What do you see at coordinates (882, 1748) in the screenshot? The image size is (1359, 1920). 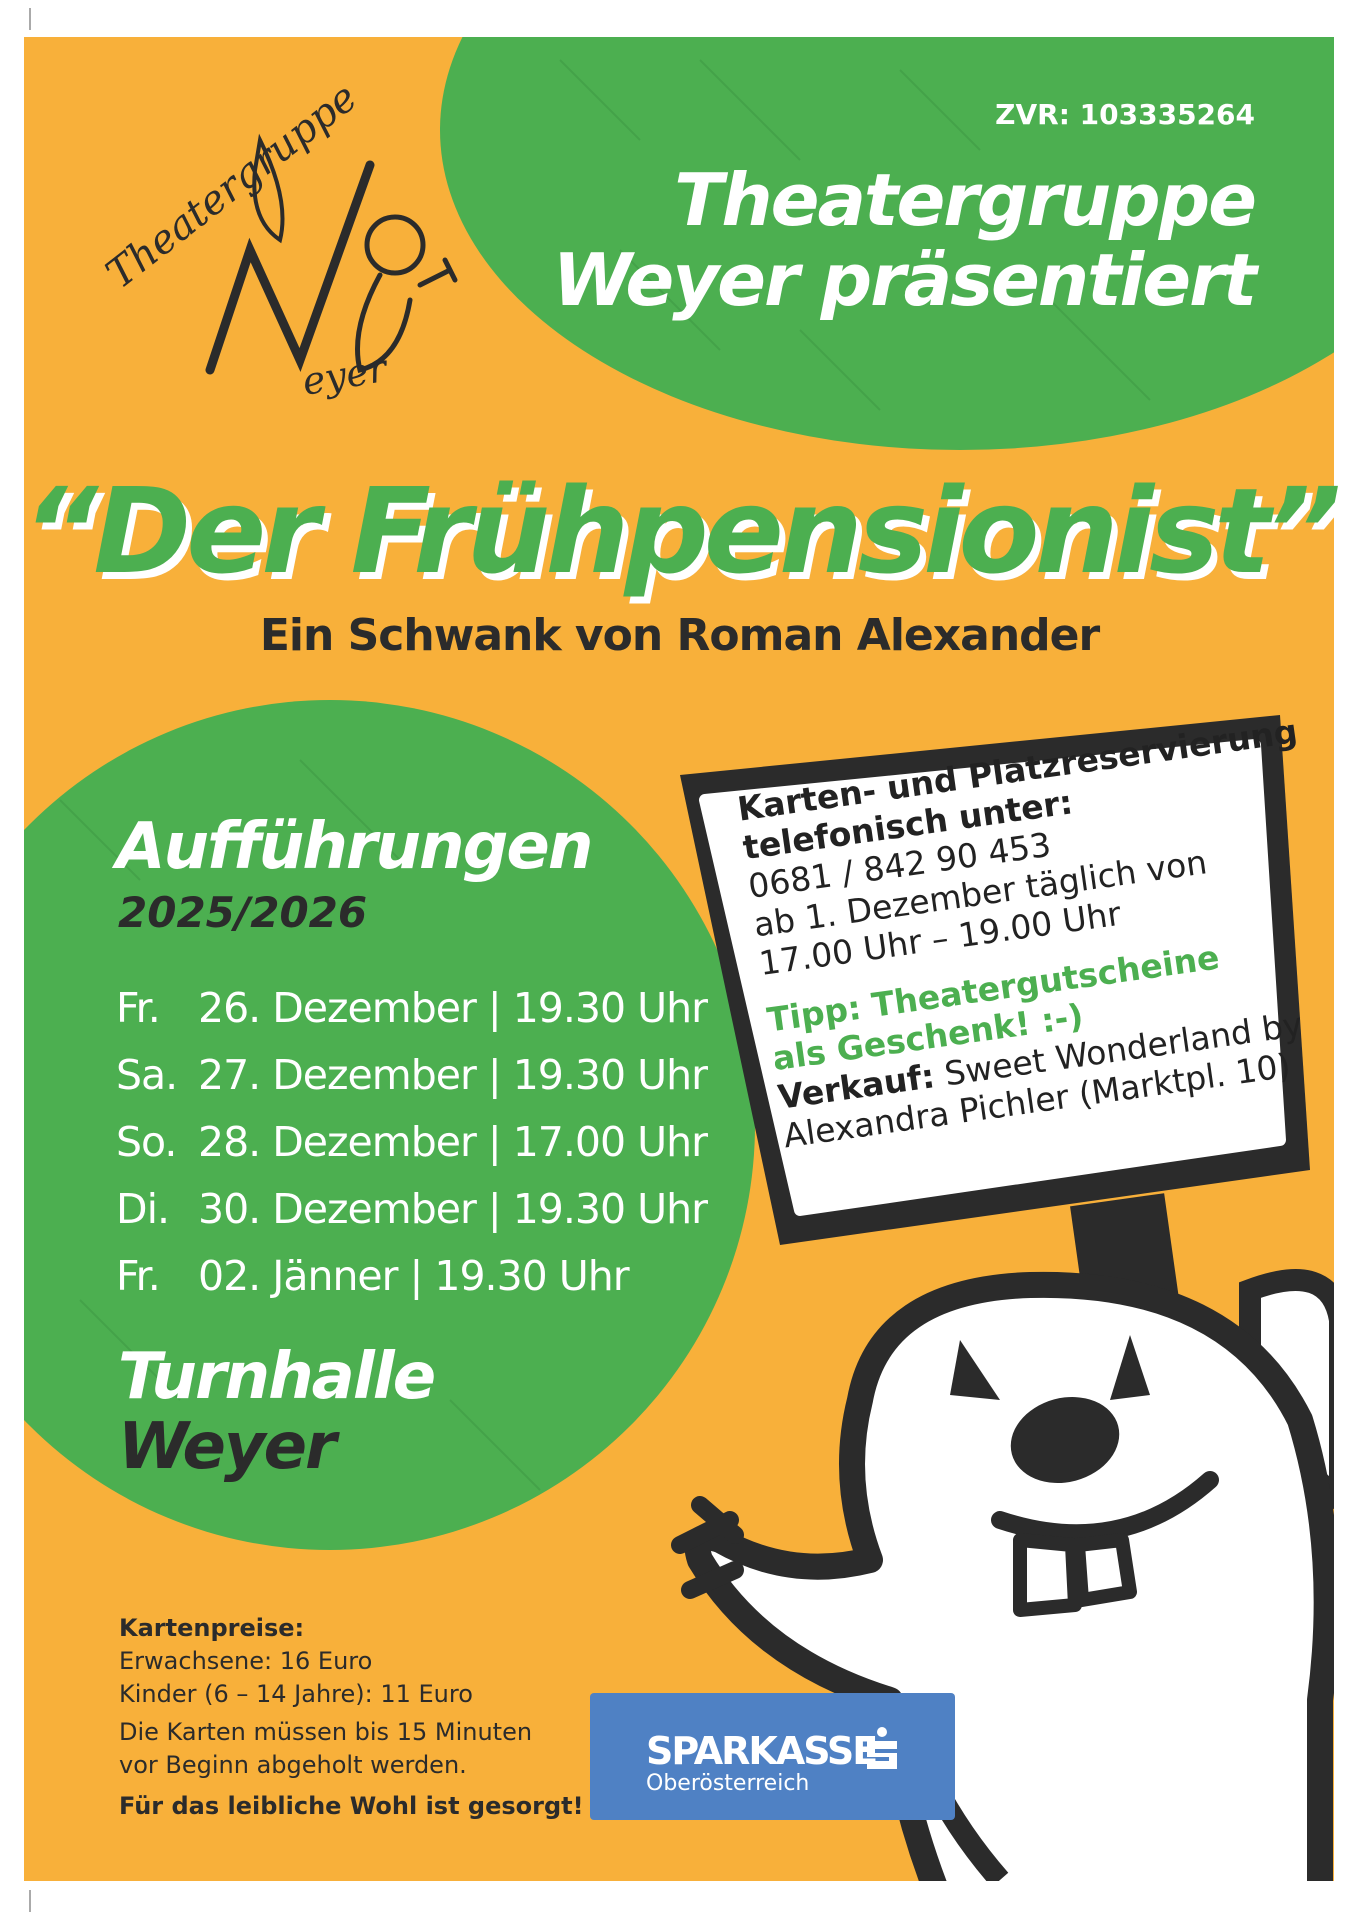 I see `sparkasse-s-icon` at bounding box center [882, 1748].